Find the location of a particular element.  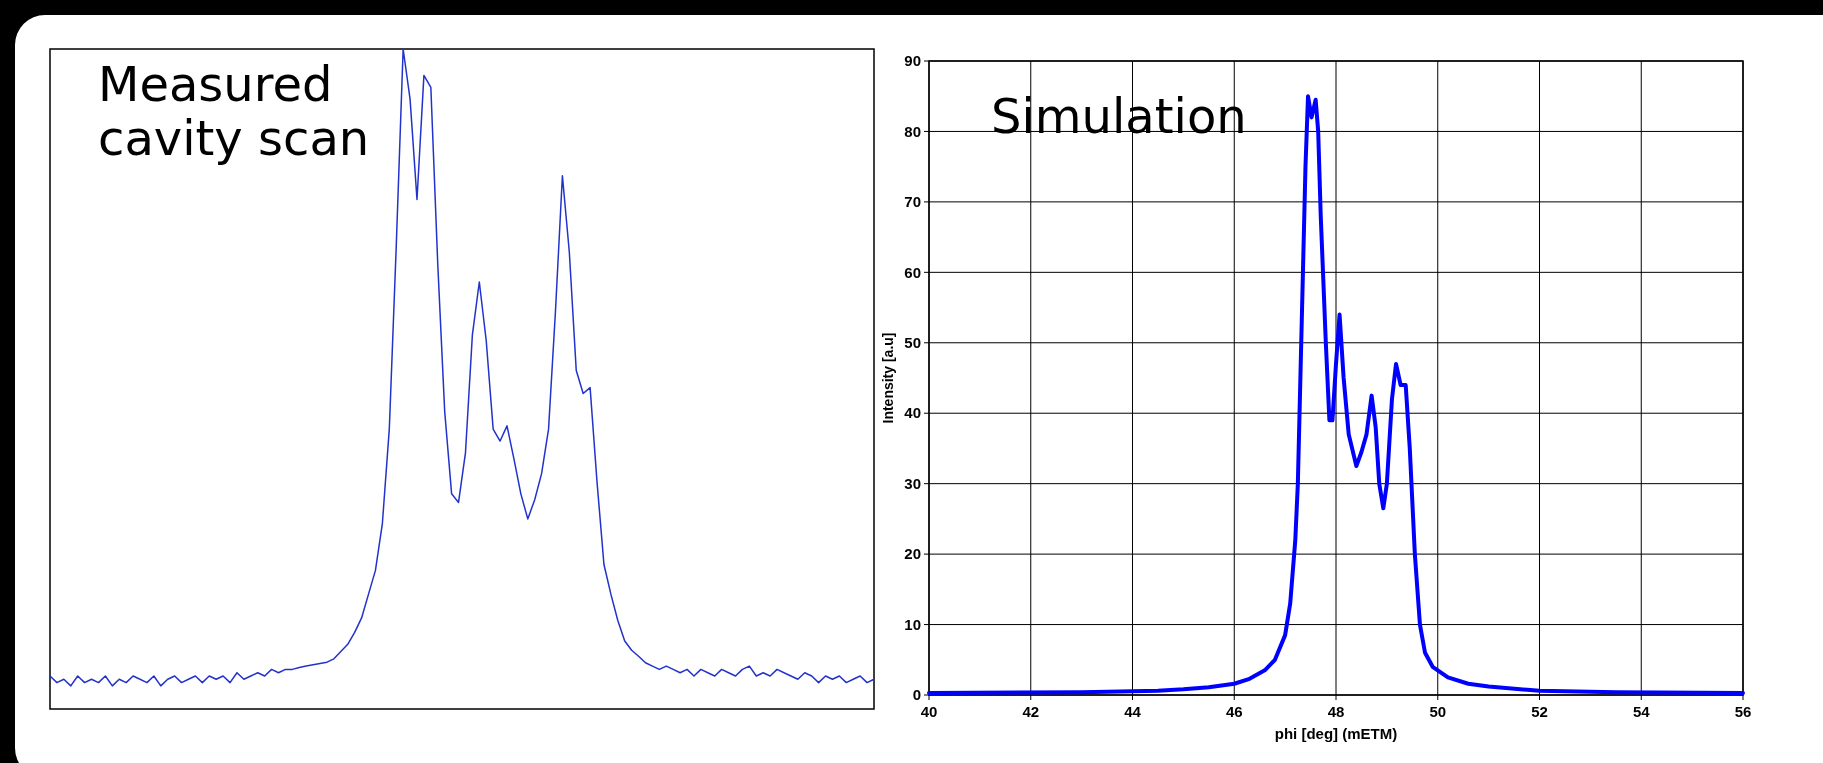

y-tick-label: 40 is located at coordinates (912, 413).